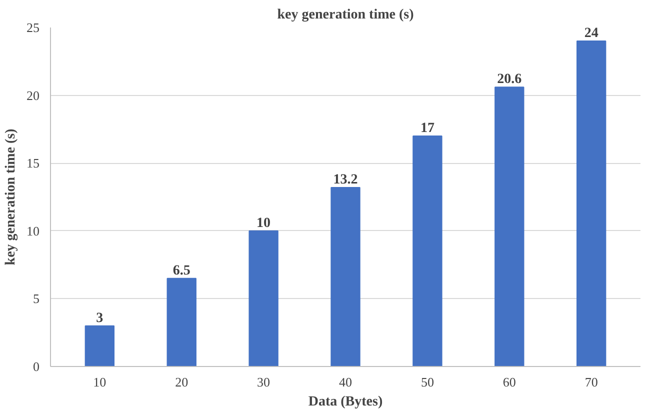 This screenshot has height=412, width=645. What do you see at coordinates (591, 382) in the screenshot?
I see `x-tick-label: 70` at bounding box center [591, 382].